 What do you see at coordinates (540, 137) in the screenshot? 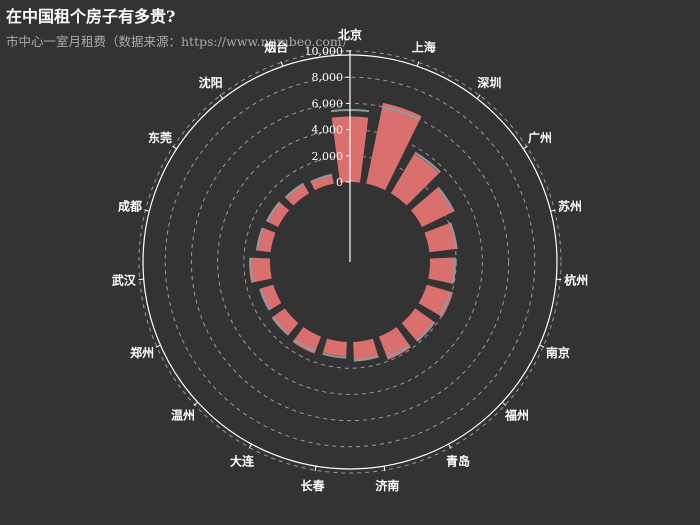
I see `category-label: 广州` at bounding box center [540, 137].